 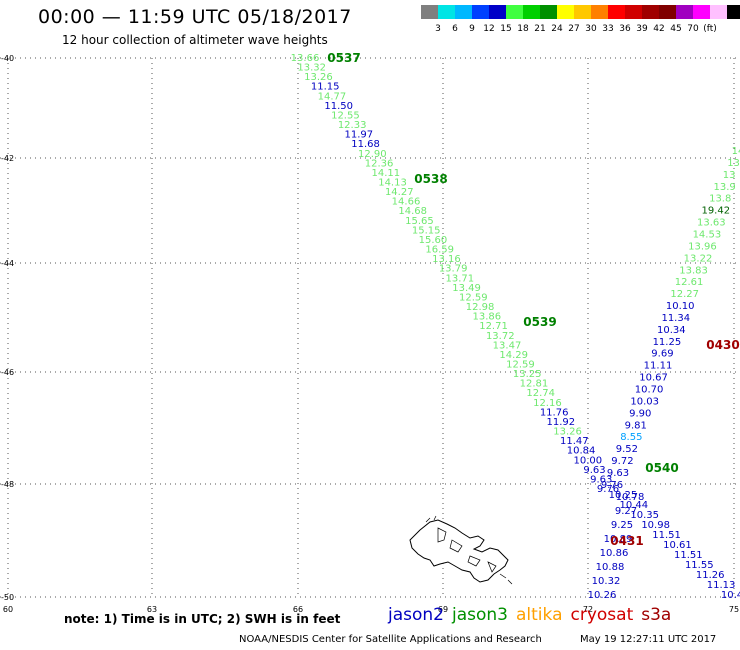 What do you see at coordinates (540, 393) in the screenshot?
I see `wave-height-value: 12.74` at bounding box center [540, 393].